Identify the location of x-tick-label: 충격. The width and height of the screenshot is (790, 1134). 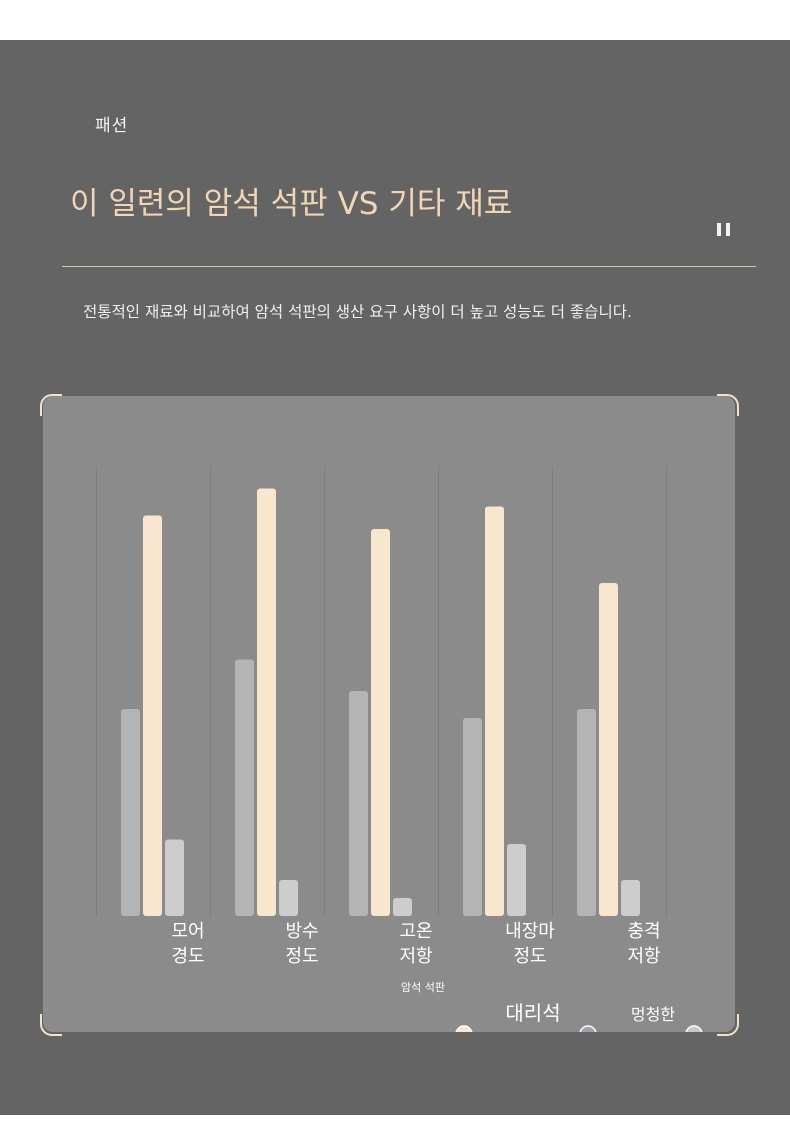
(643, 931).